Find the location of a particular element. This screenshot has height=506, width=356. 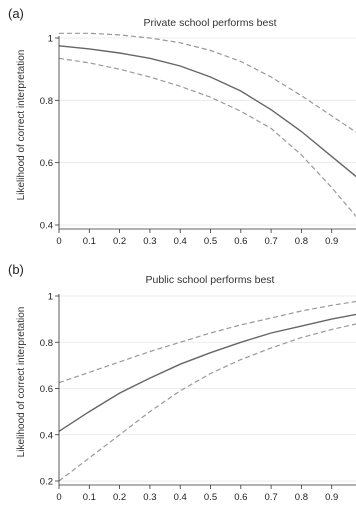

upper-ci-line is located at coordinates (207, 342).